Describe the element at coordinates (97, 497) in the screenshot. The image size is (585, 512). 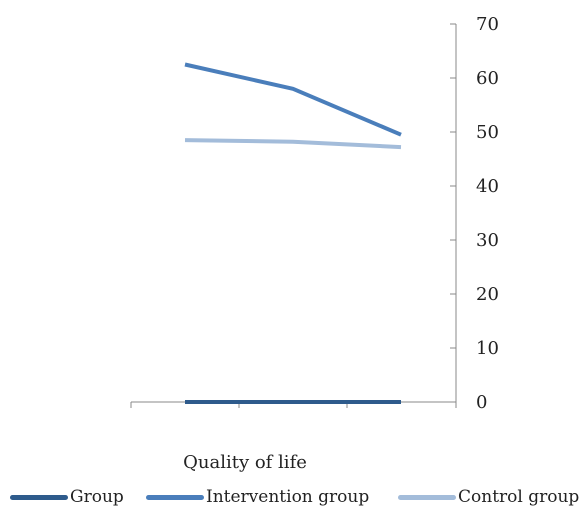
I see `legend-label-group: Group` at that location.